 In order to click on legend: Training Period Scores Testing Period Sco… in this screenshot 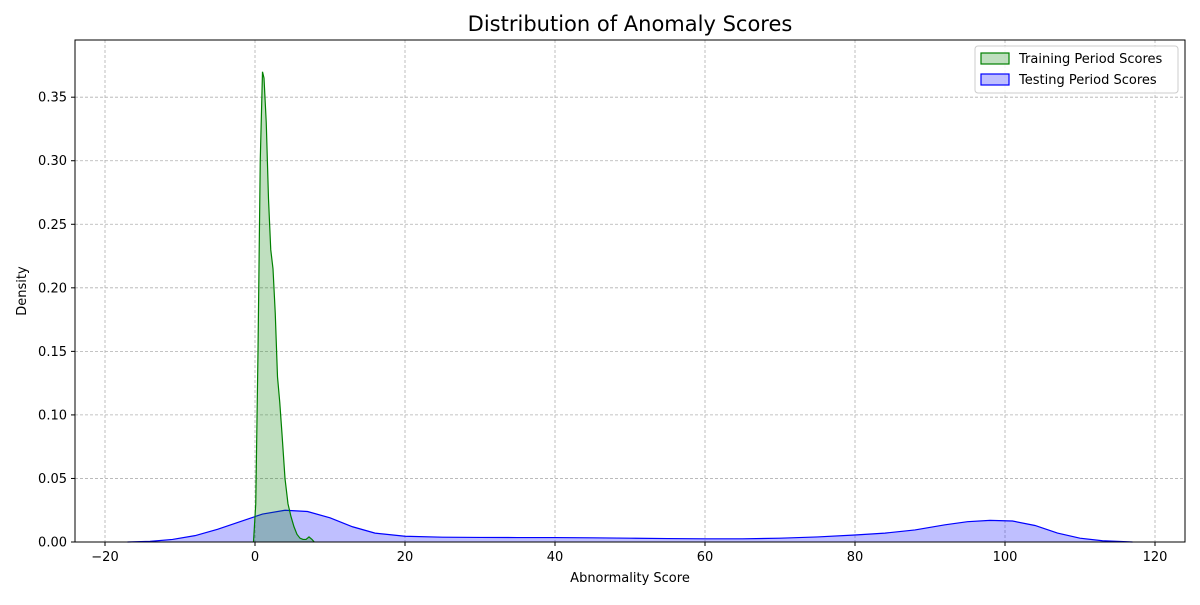, I will do `click(1076, 69)`.